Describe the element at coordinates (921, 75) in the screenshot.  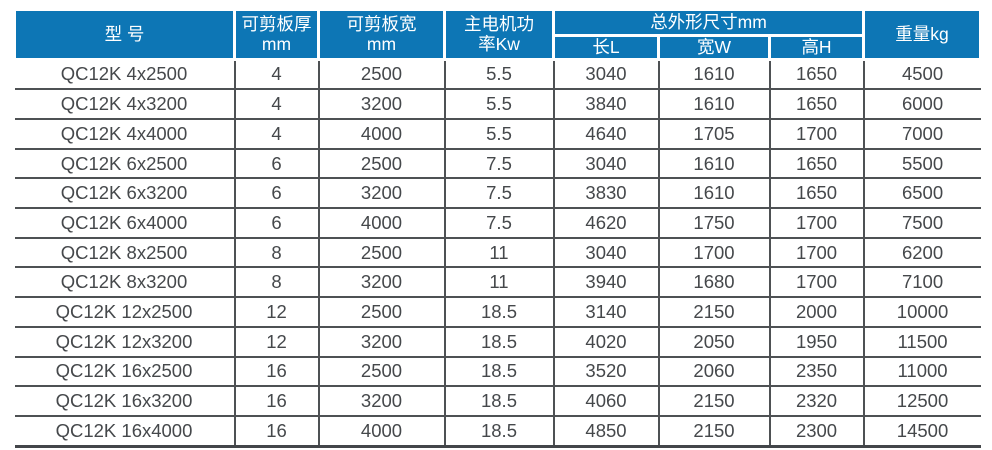
I see `cell-weight: 4500` at that location.